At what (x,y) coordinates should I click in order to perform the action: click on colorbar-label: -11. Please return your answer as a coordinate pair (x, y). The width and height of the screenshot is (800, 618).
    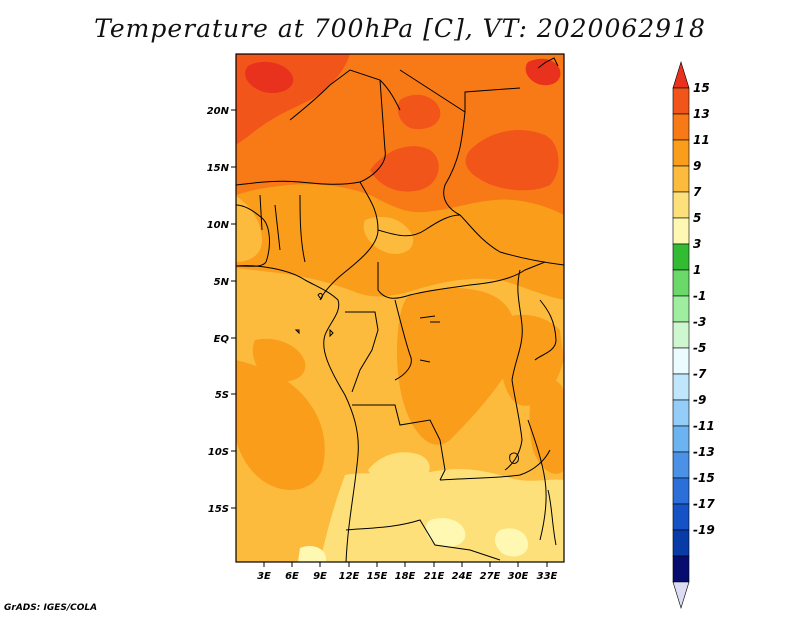
    Looking at the image, I should click on (704, 426).